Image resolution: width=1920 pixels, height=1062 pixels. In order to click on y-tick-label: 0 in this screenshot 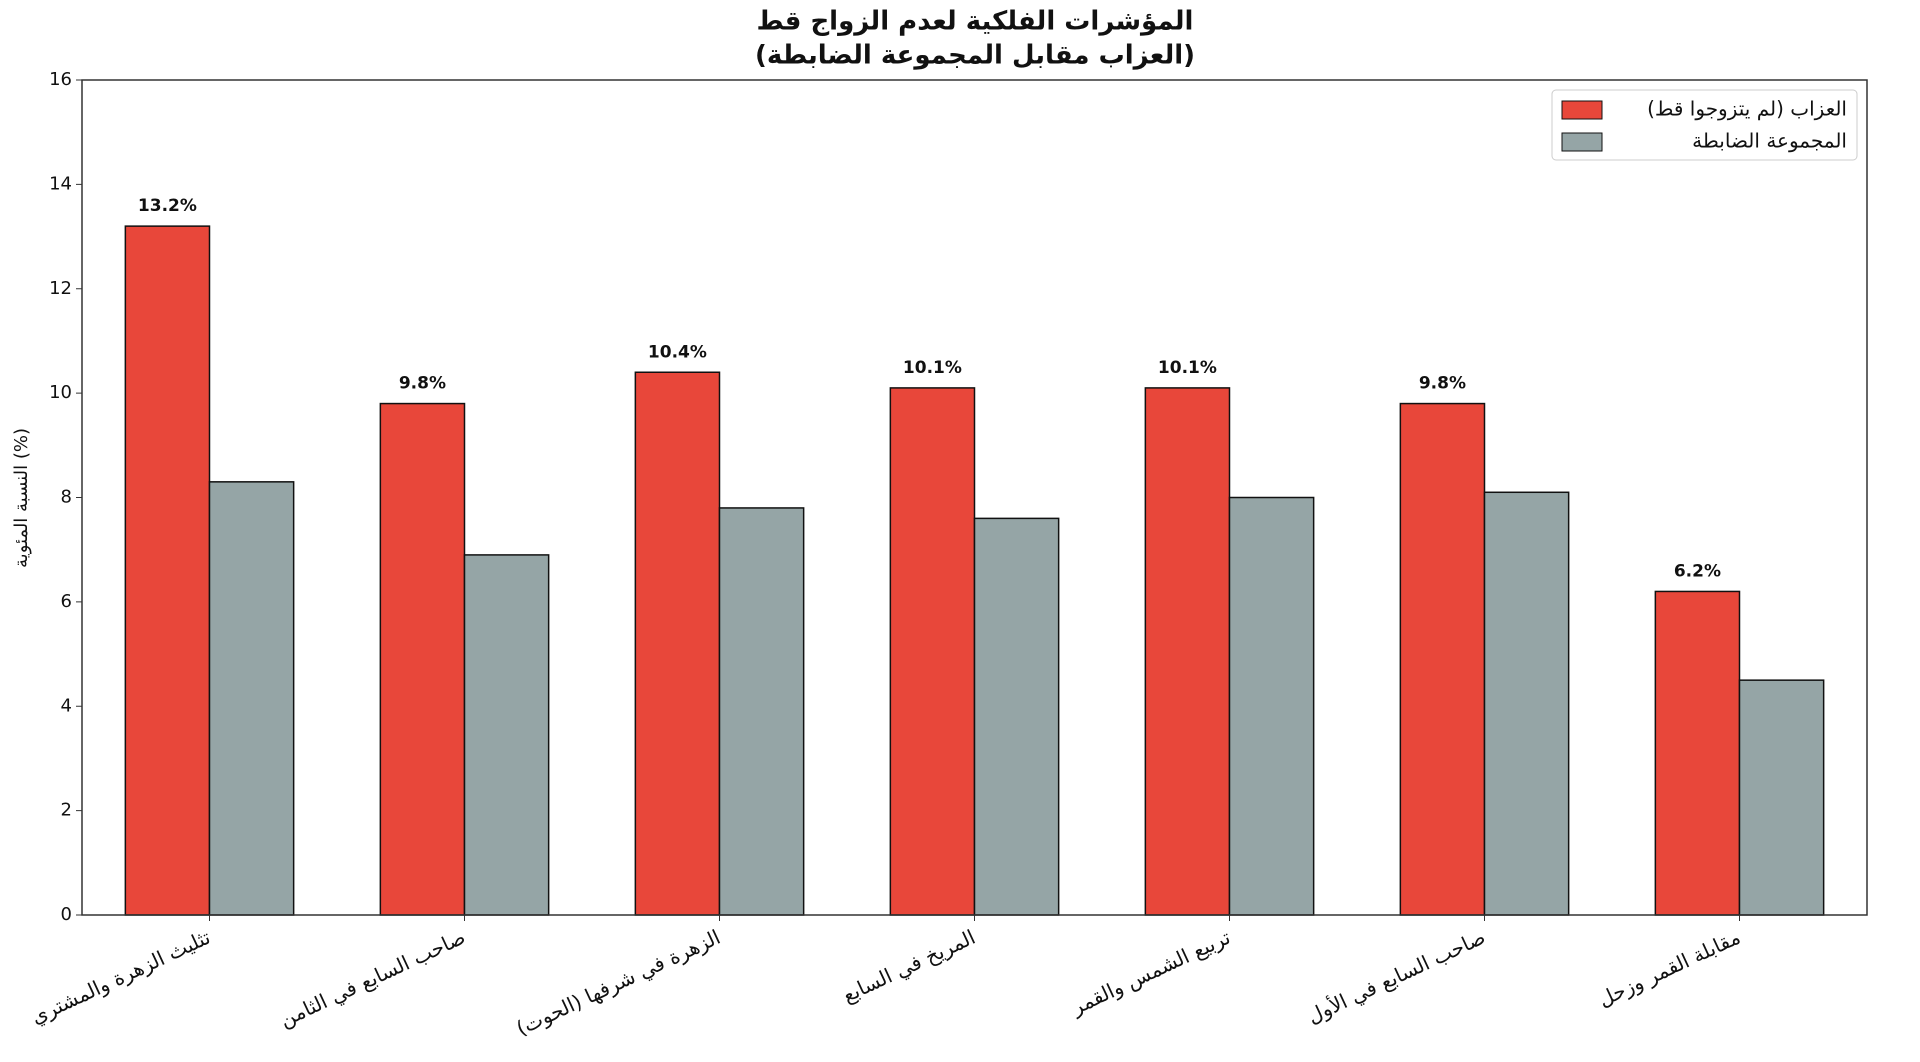, I will do `click(66, 914)`.